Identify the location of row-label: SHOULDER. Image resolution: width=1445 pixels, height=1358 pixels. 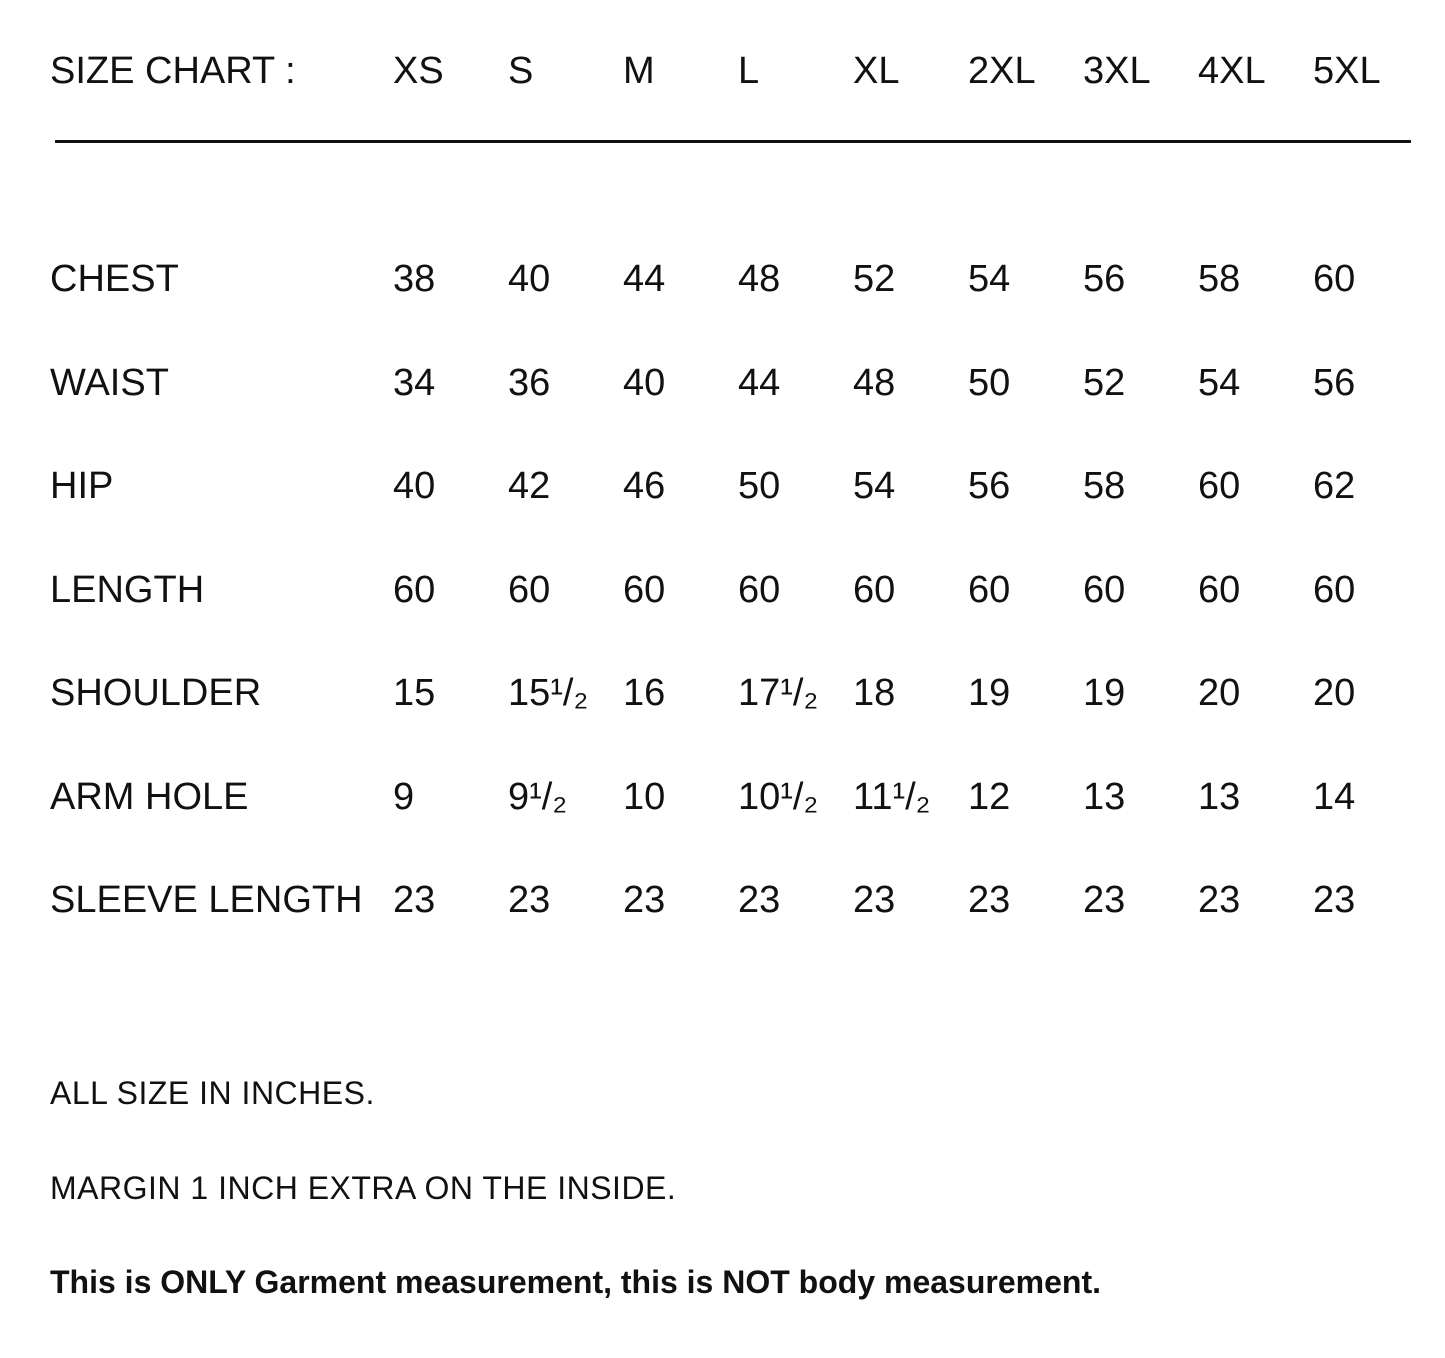
(156, 693).